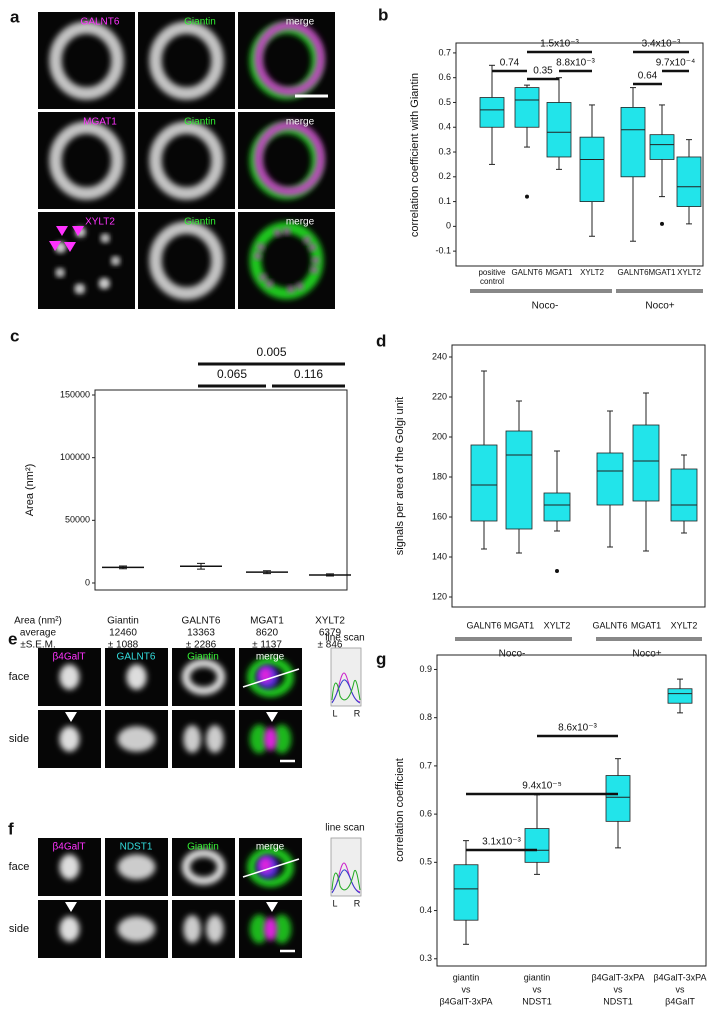 This screenshot has width=715, height=1020. What do you see at coordinates (444, 127) in the screenshot?
I see `y-tick-label: 0.4` at bounding box center [444, 127].